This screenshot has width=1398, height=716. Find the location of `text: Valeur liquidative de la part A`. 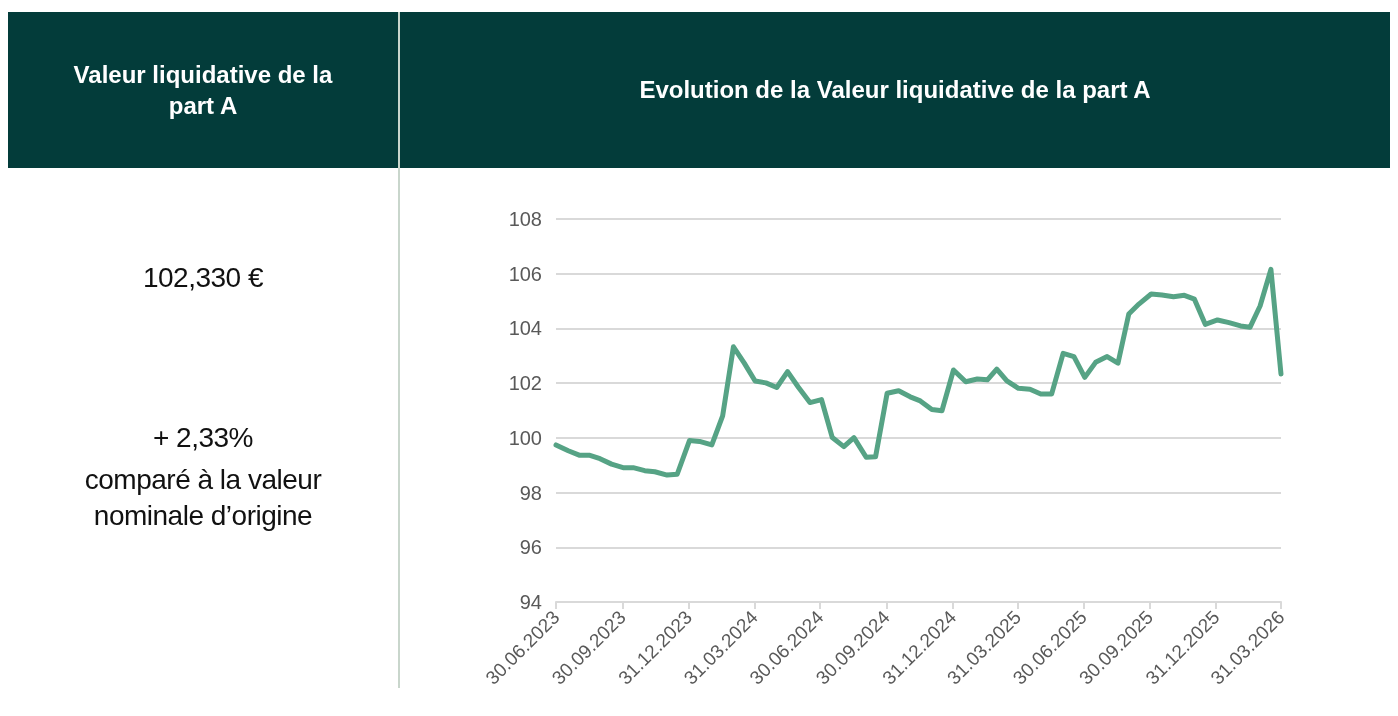

text: Valeur liquidative de la part A is located at coordinates (203, 90).